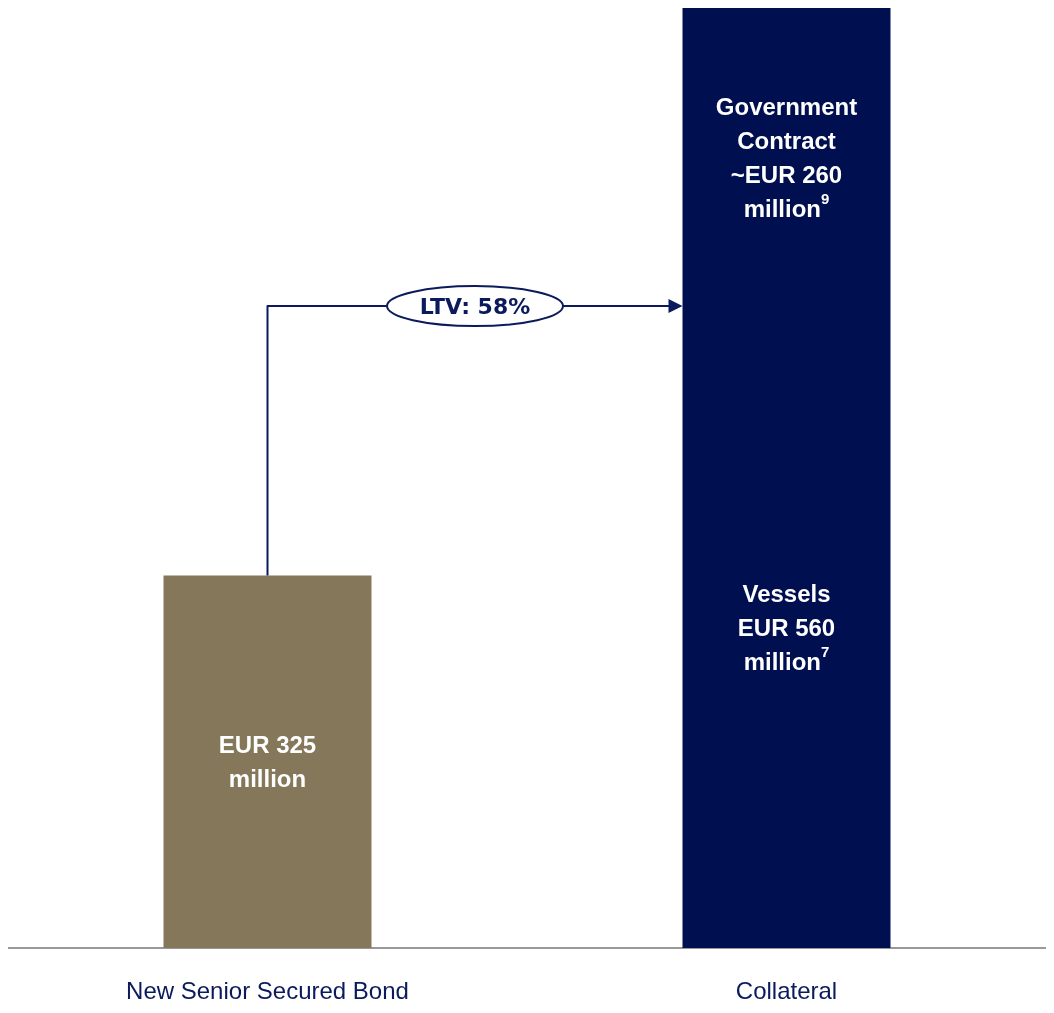 The width and height of the screenshot is (1054, 1013). What do you see at coordinates (786, 990) in the screenshot?
I see `x-tick-label: Collateral` at bounding box center [786, 990].